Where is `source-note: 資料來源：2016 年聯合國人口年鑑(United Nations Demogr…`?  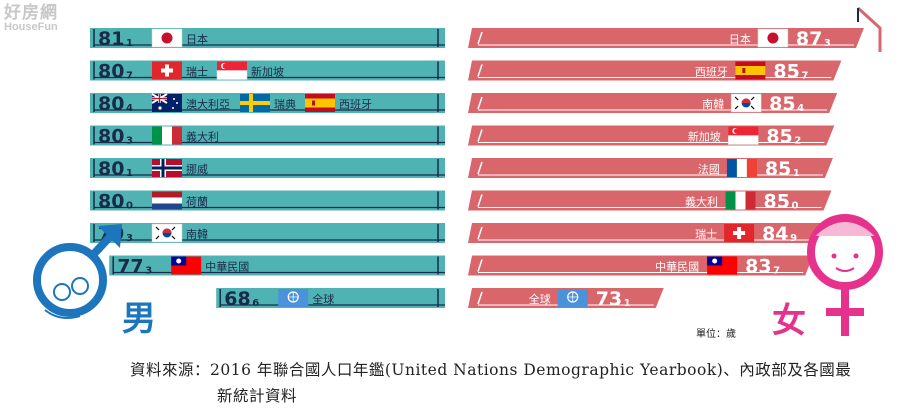 source-note: 資料來源：2016 年聯合國人口年鑑(United Nations Demogr… is located at coordinates (515, 383).